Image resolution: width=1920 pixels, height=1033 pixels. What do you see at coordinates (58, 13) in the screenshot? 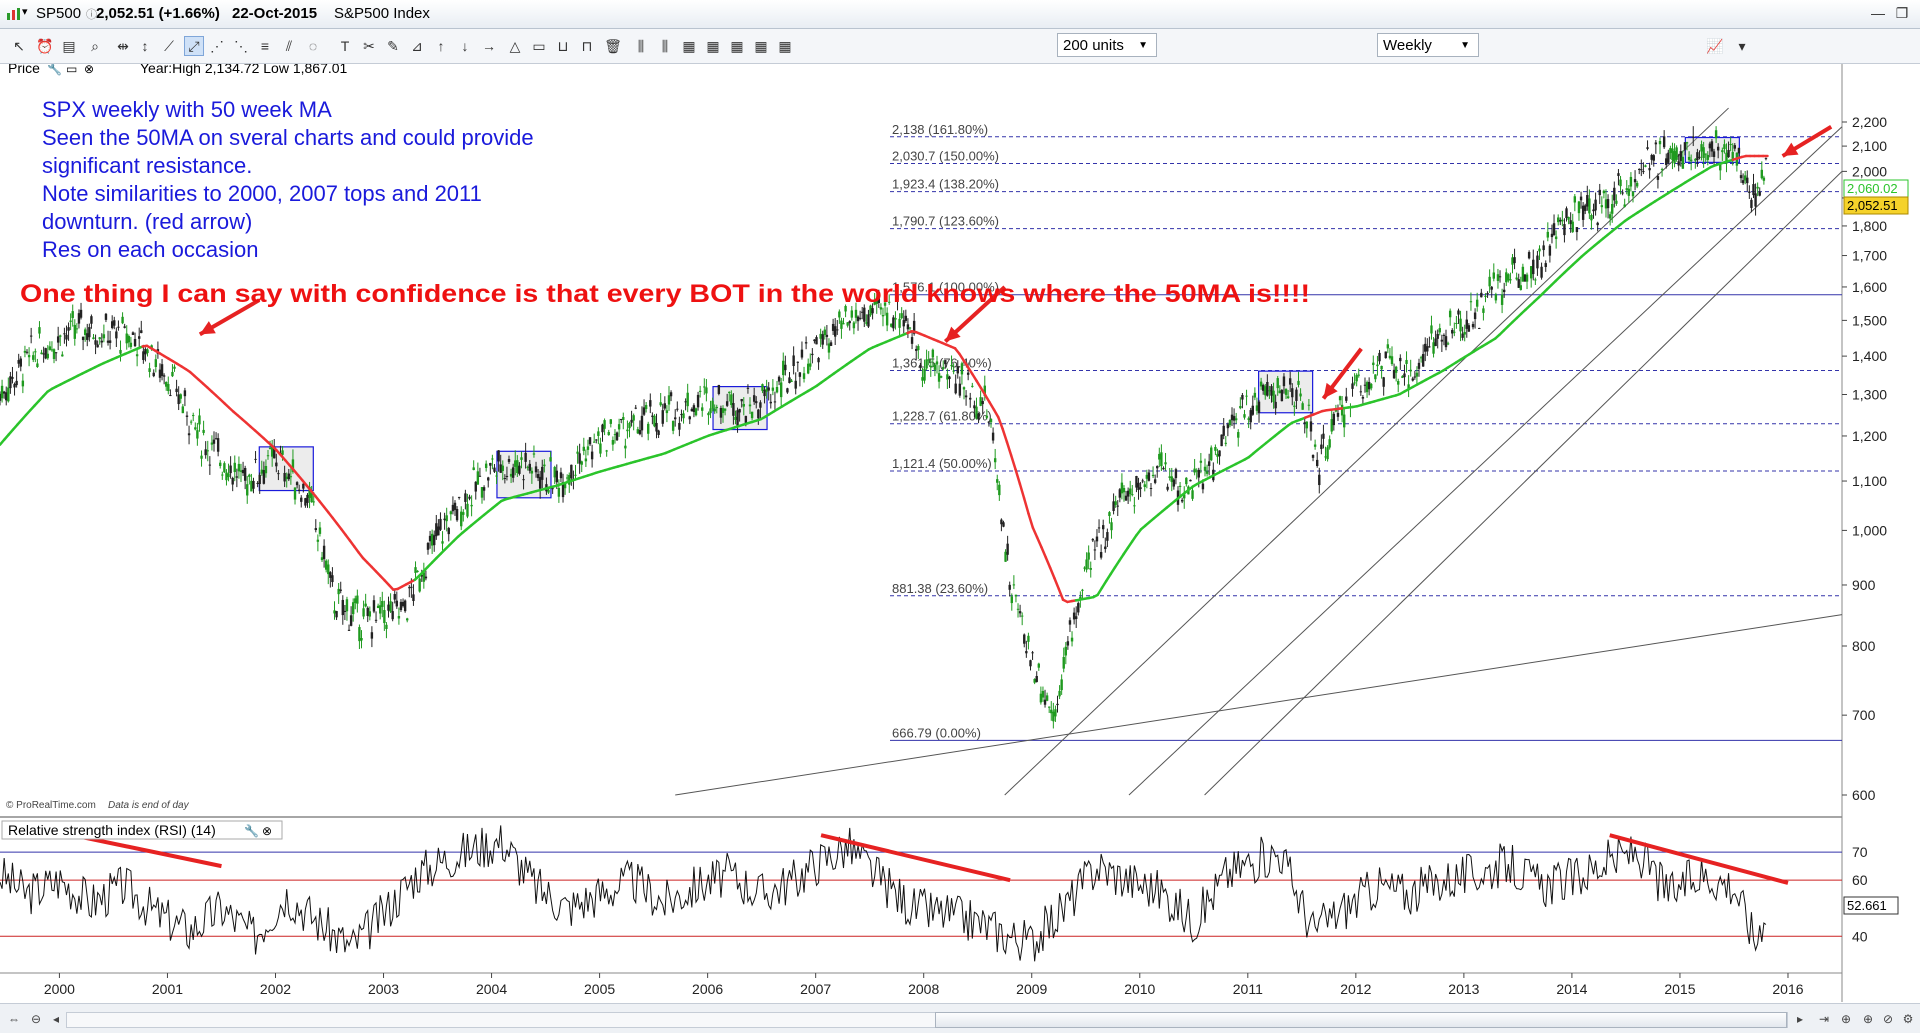
I see `symbol-name: SP500` at bounding box center [58, 13].